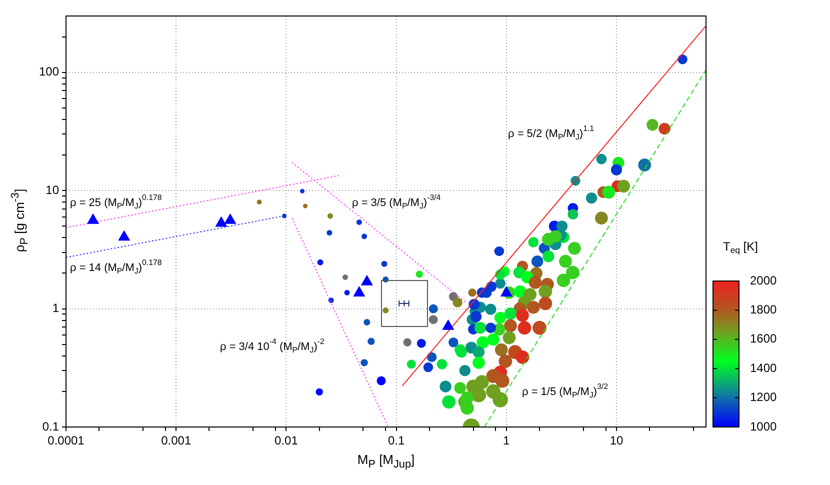 The image size is (830, 485). I want to click on x-tick-label: 0.01, so click(286, 441).